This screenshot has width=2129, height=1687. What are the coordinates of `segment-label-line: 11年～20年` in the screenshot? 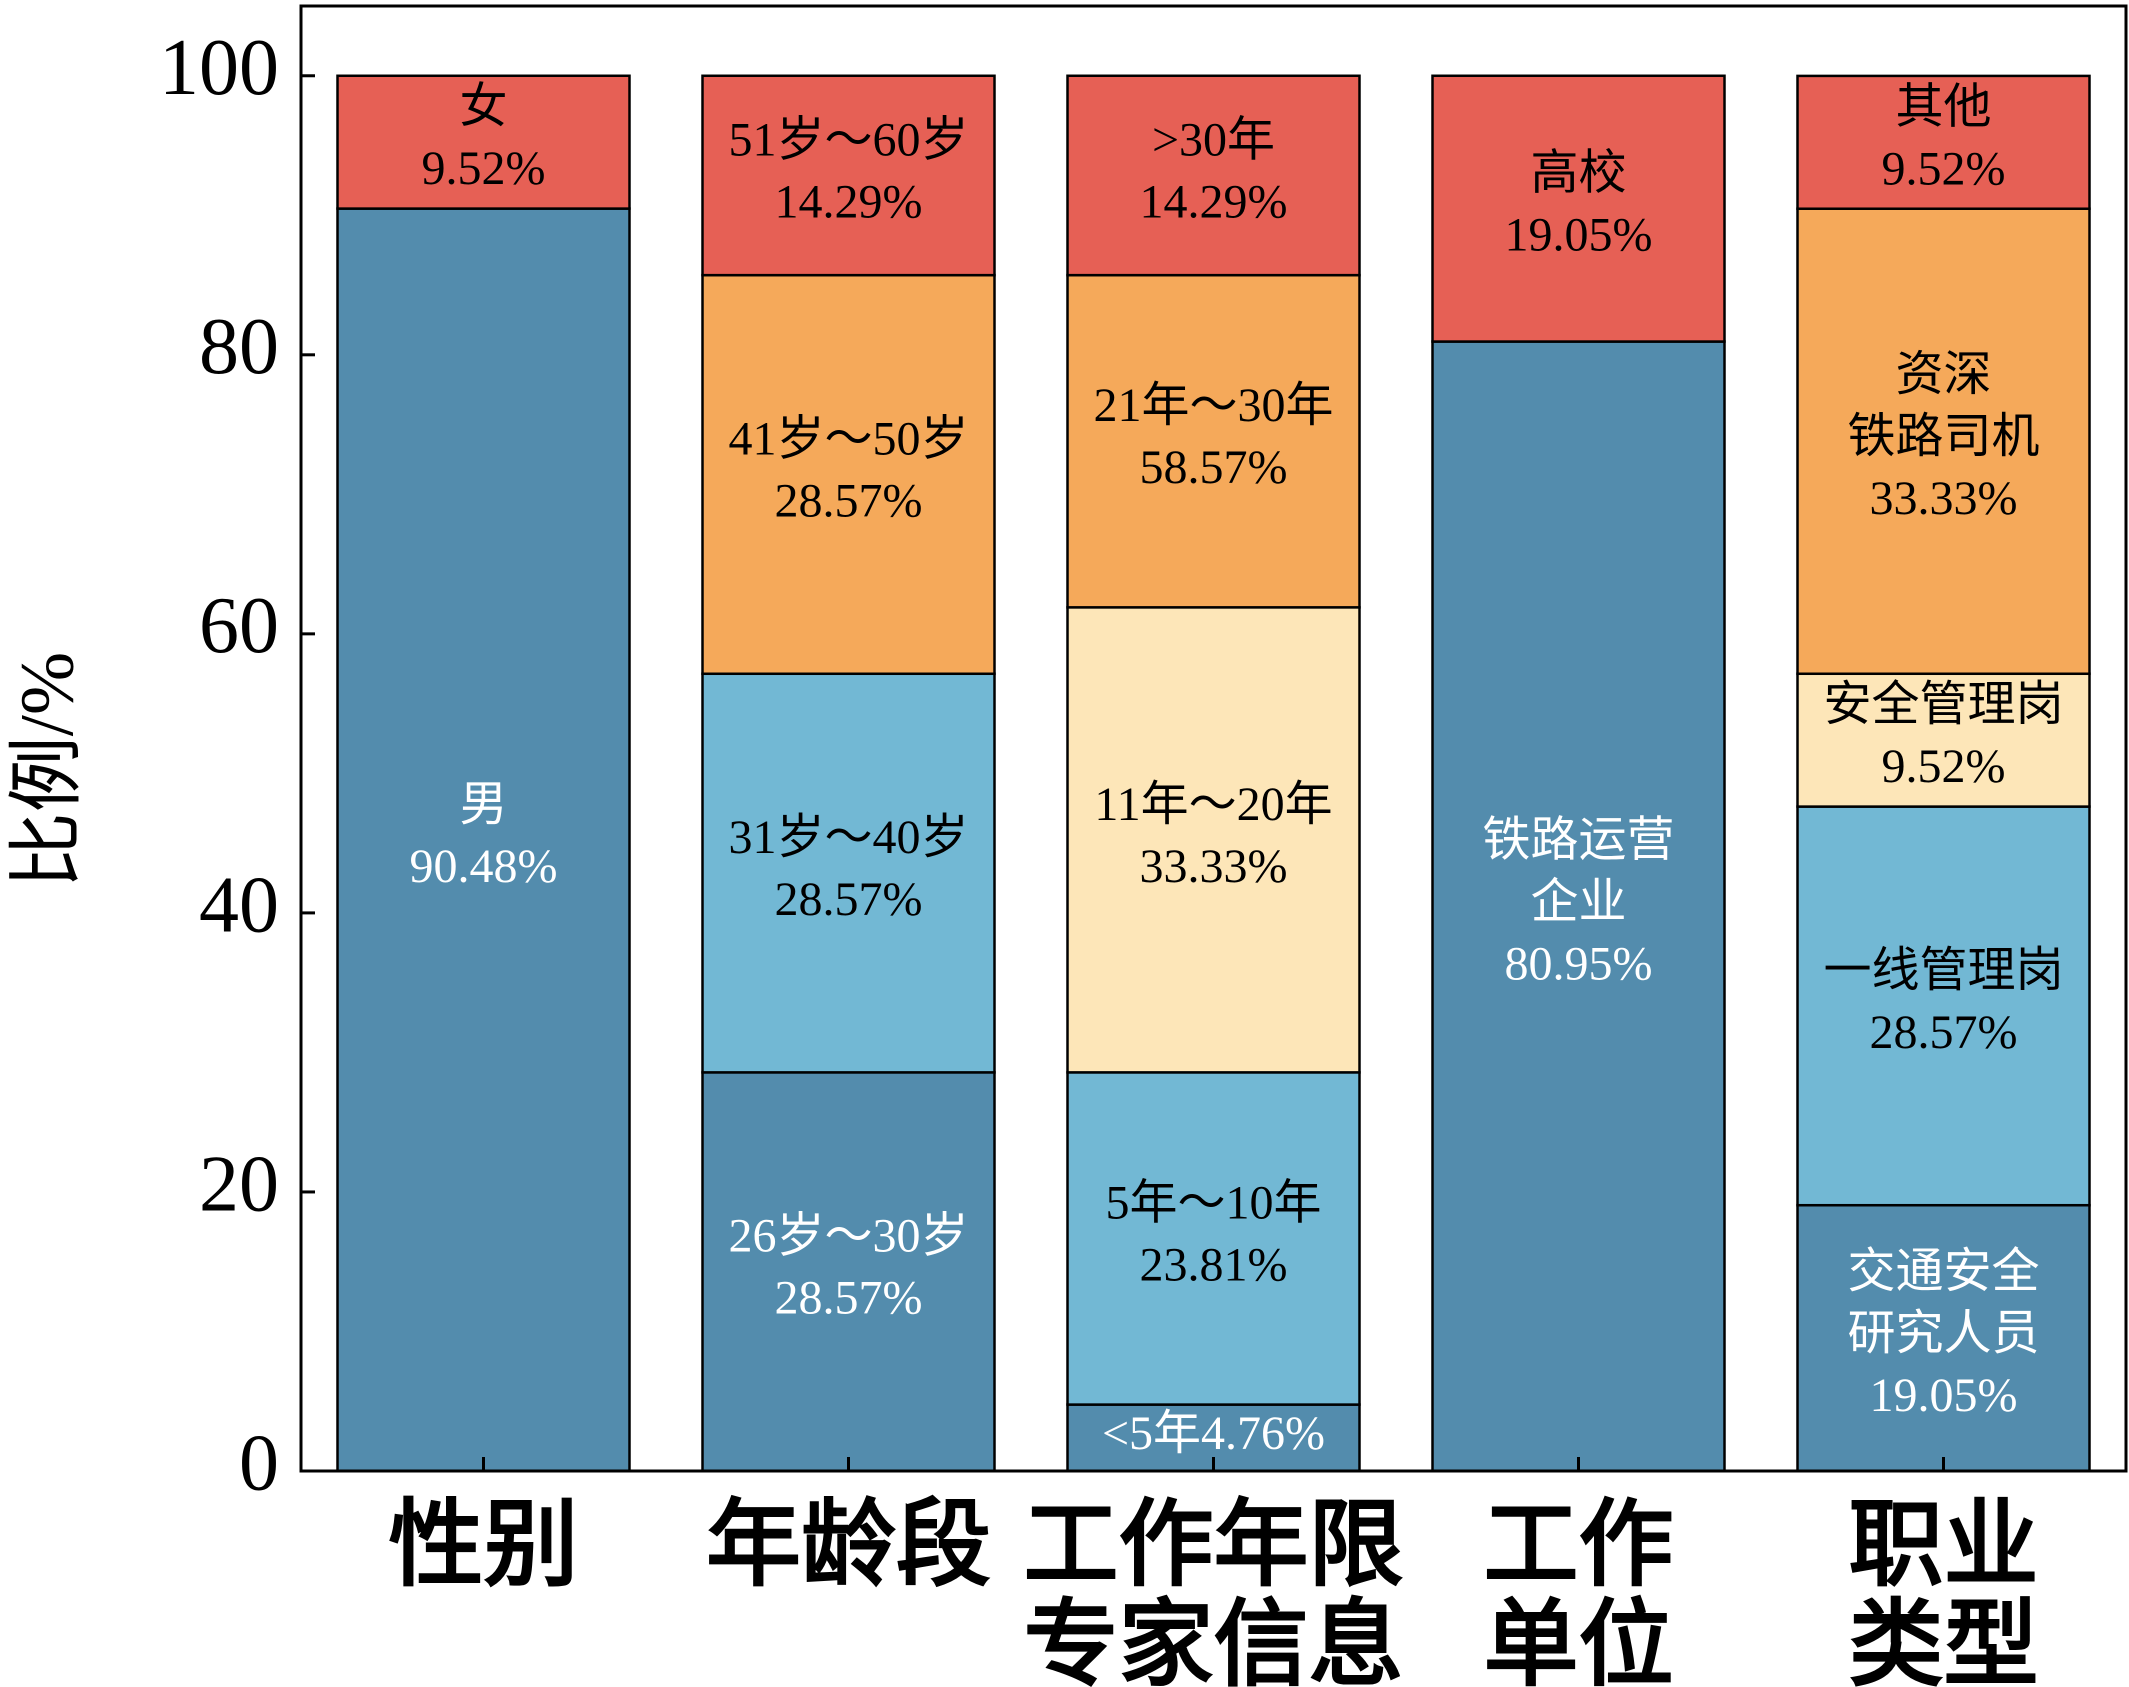 It's located at (1213, 804).